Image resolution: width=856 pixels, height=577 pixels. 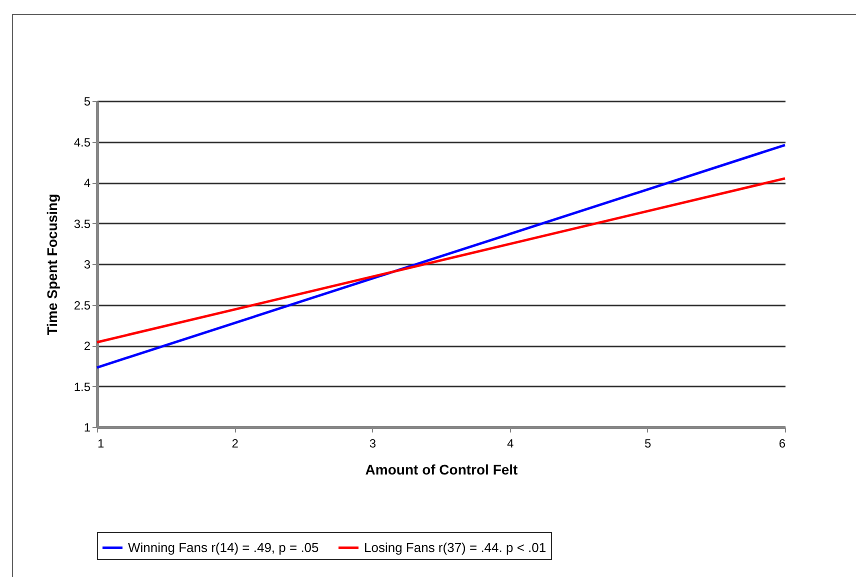 I want to click on y-tick-label: 4, so click(x=87, y=183).